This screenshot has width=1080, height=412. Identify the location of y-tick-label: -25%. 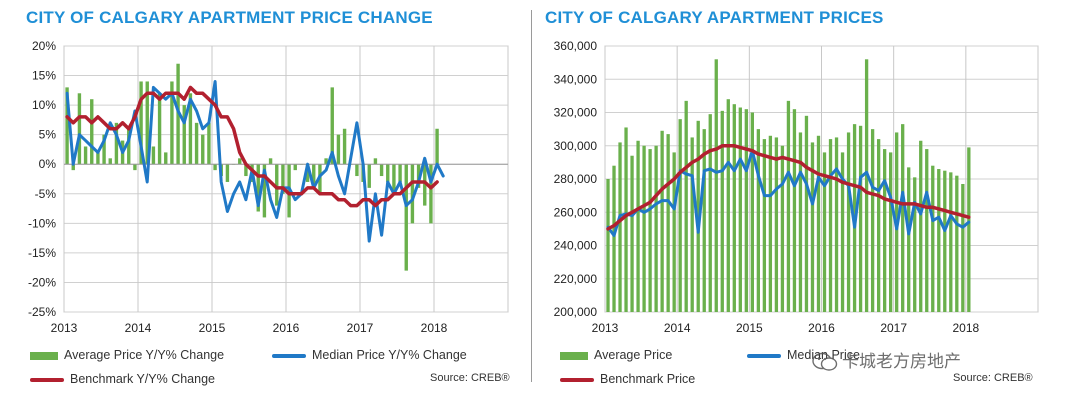
(42, 312).